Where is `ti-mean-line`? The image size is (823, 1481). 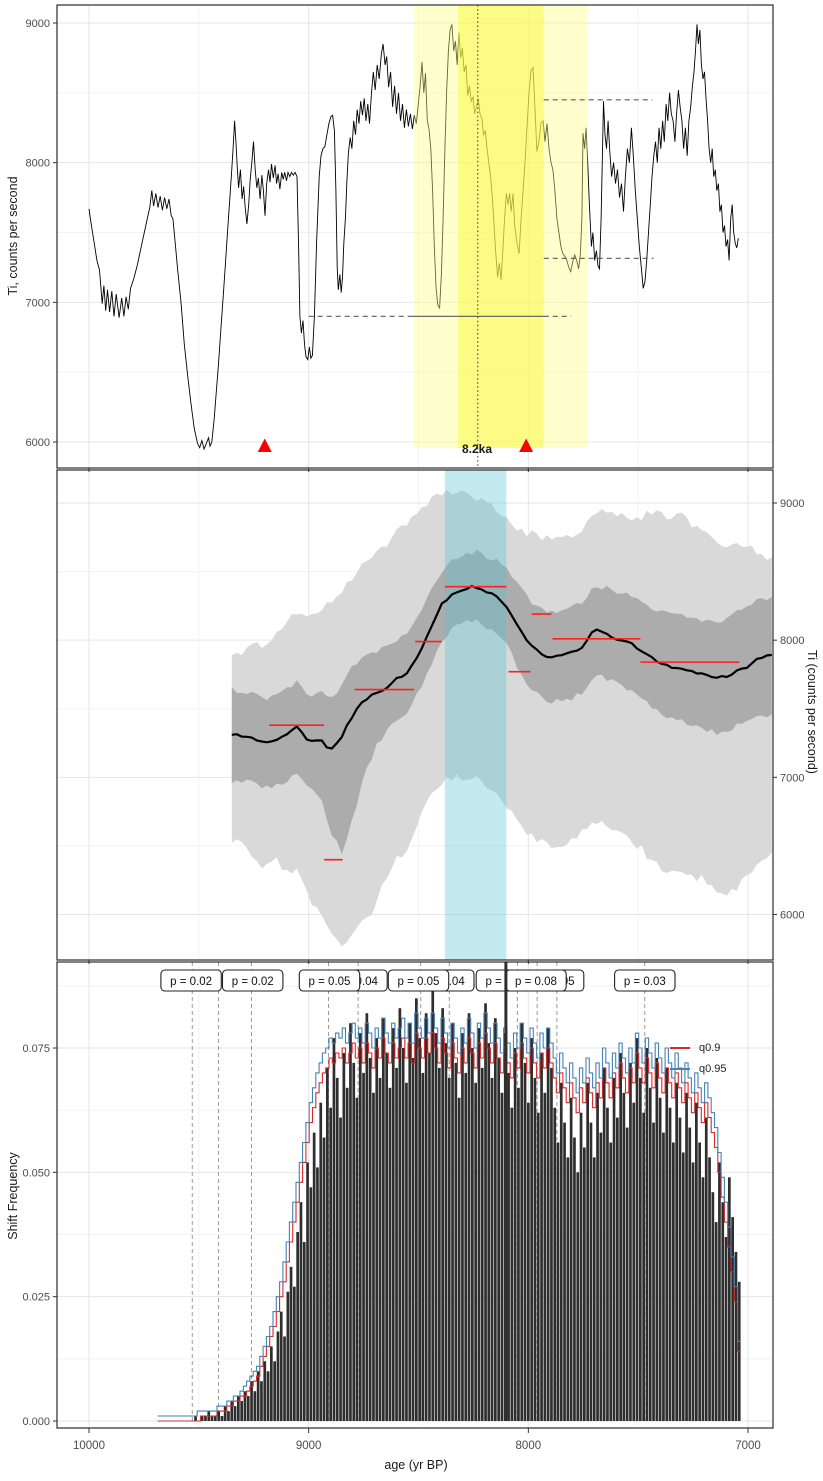
ti-mean-line is located at coordinates (501, 667).